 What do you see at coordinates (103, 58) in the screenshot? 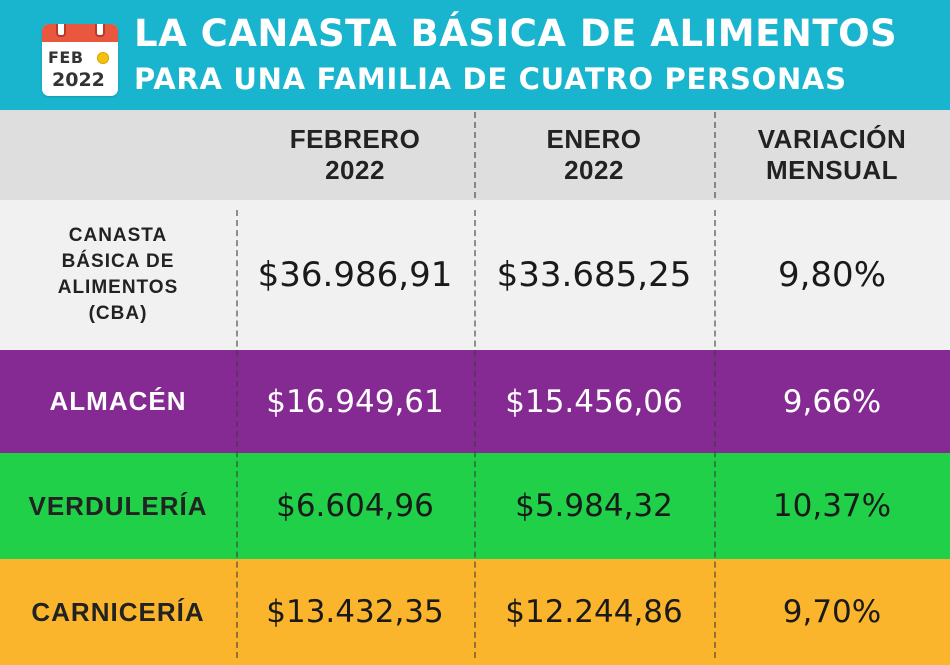
I see `calendar-dot-icon` at bounding box center [103, 58].